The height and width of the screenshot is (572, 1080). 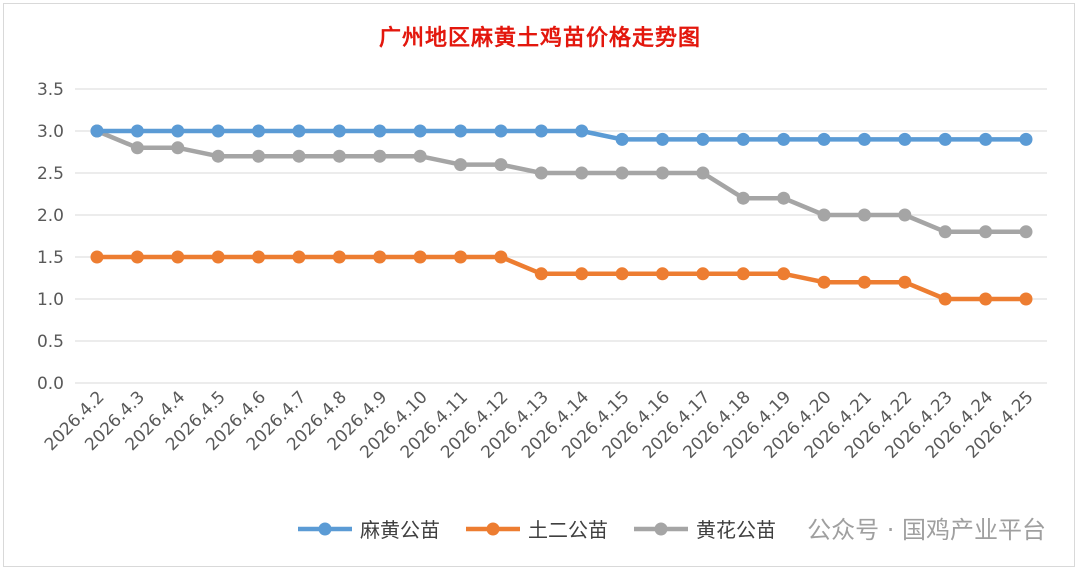 I want to click on watermark: 公众号 · 国鸡产业平台, so click(x=926, y=530).